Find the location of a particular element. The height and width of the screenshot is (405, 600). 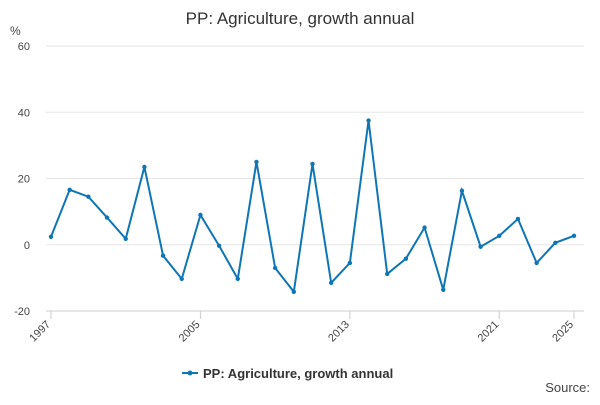

y-tick-label: 0 is located at coordinates (27, 246).